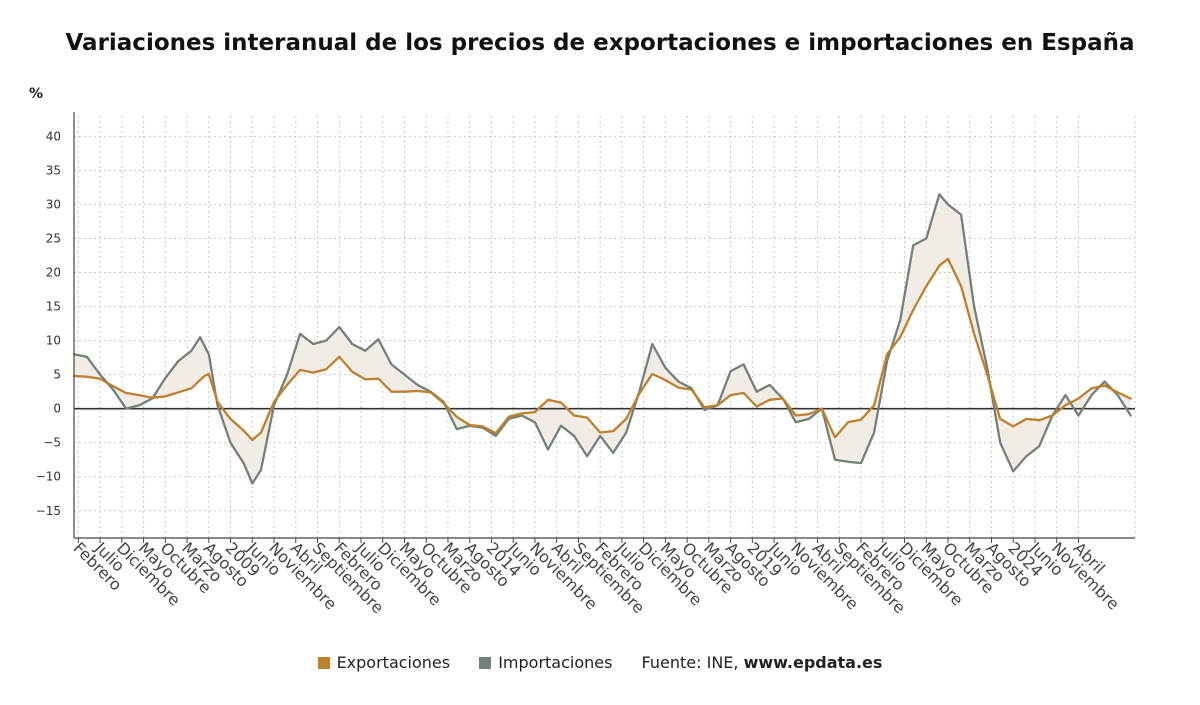 The image size is (1200, 705). I want to click on source-credit: Fuente: INE, www.epdata.es, so click(762, 662).